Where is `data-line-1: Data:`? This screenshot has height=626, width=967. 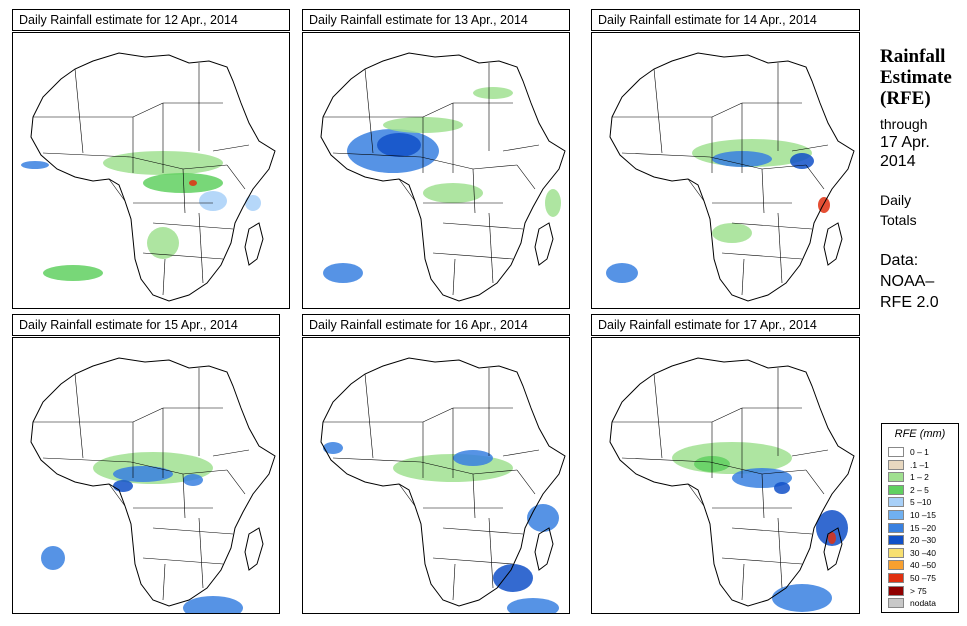 data-line-1: Data: is located at coordinates (899, 260).